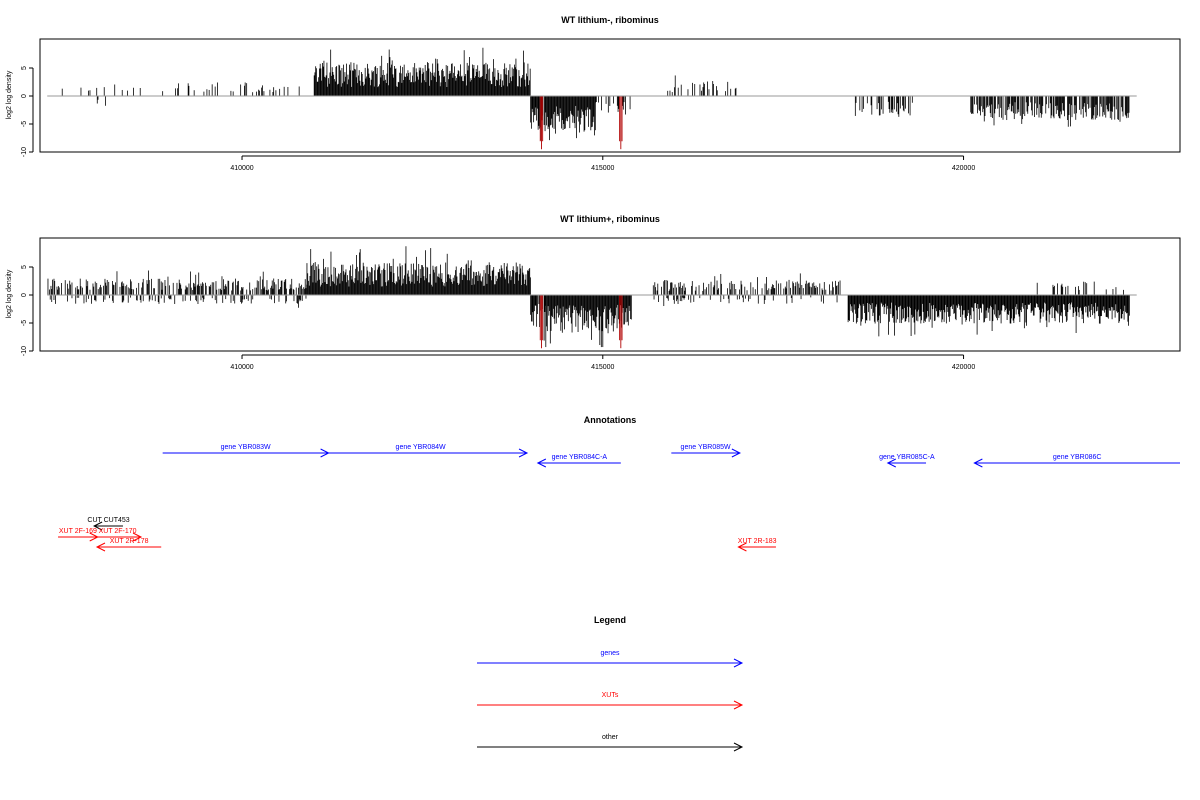 The height and width of the screenshot is (800, 1200). Describe the element at coordinates (610, 743) in the screenshot. I see `legend-item: other` at that location.